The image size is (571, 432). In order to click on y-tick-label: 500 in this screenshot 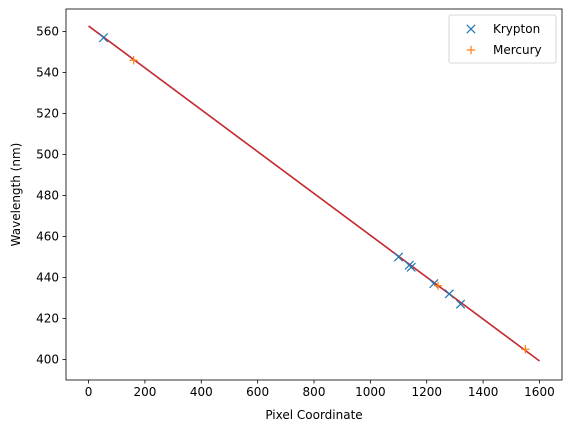, I will do `click(47, 155)`.